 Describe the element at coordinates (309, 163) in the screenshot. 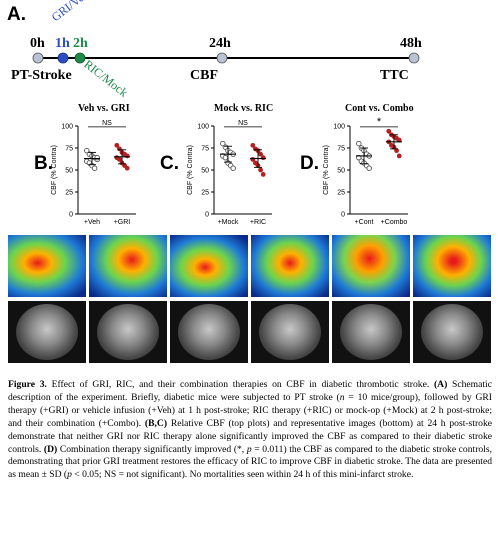

I see `panel-d-letter: D.` at that location.